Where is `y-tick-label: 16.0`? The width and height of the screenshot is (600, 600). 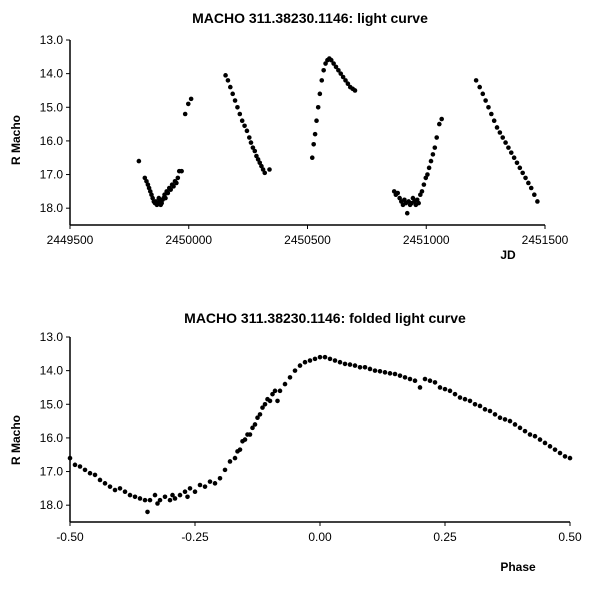
y-tick-label: 16.0 is located at coordinates (52, 438).